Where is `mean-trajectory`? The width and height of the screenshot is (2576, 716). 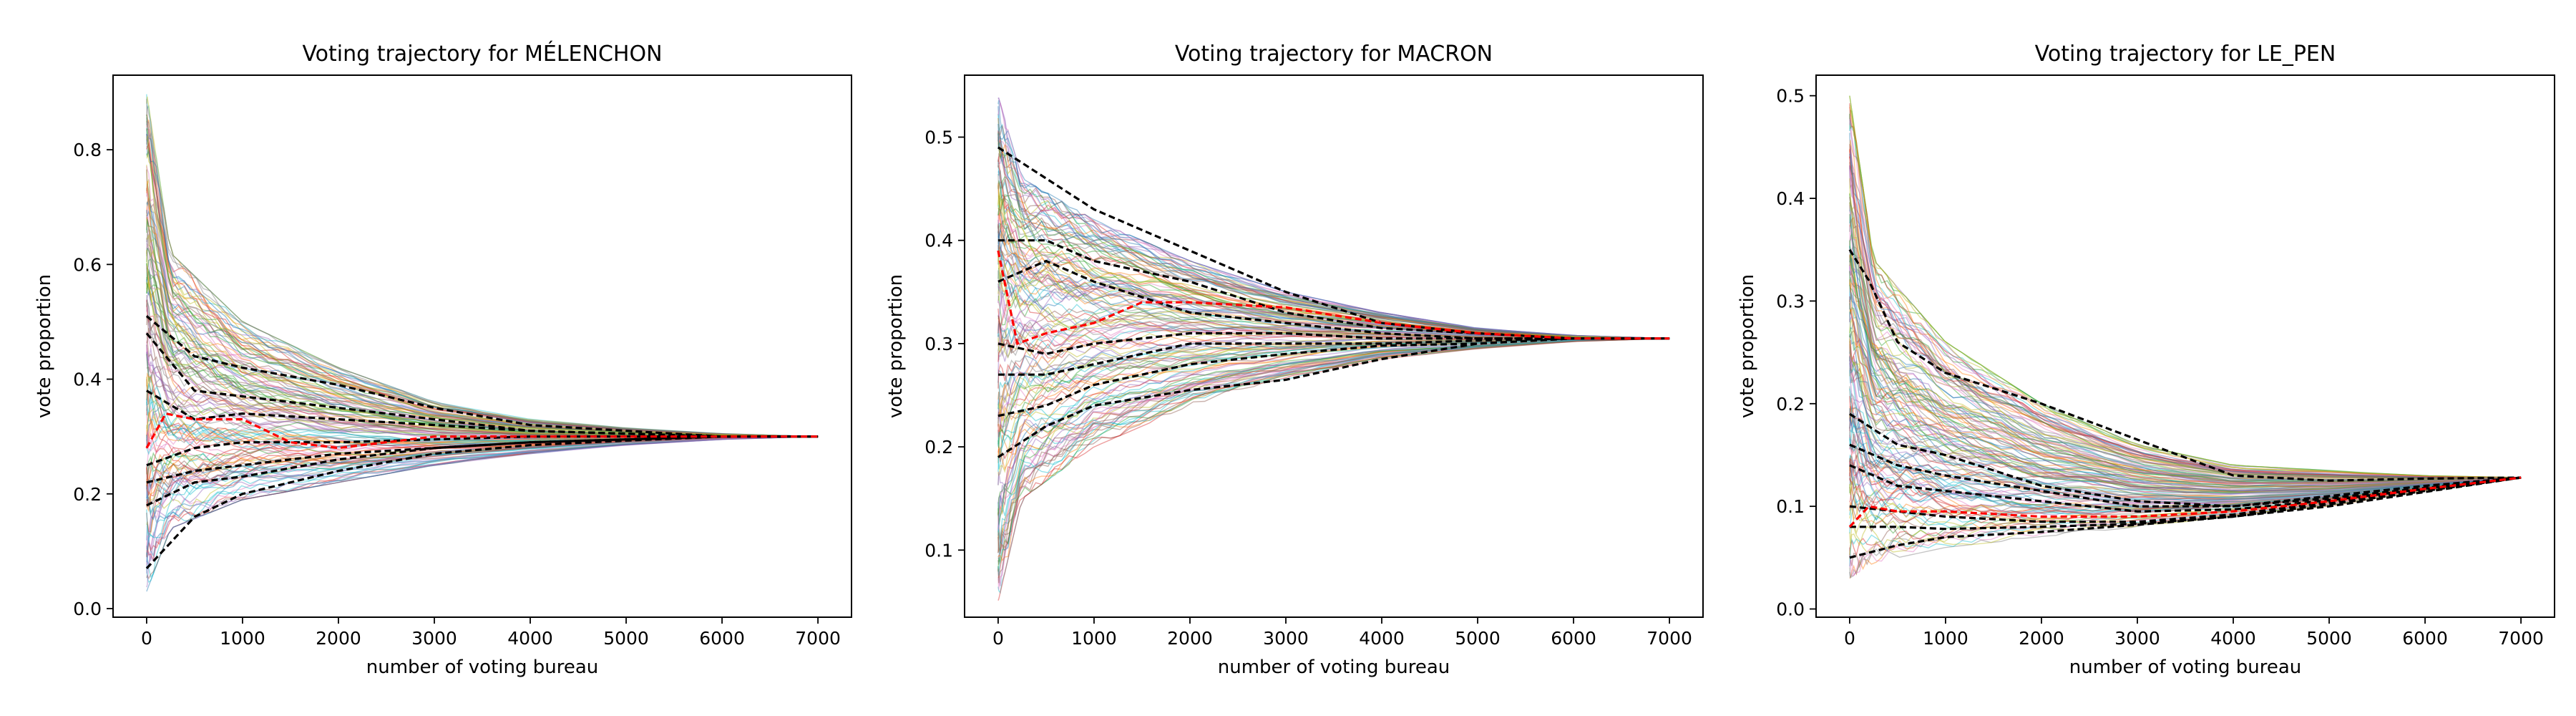 mean-trajectory is located at coordinates (2185, 502).